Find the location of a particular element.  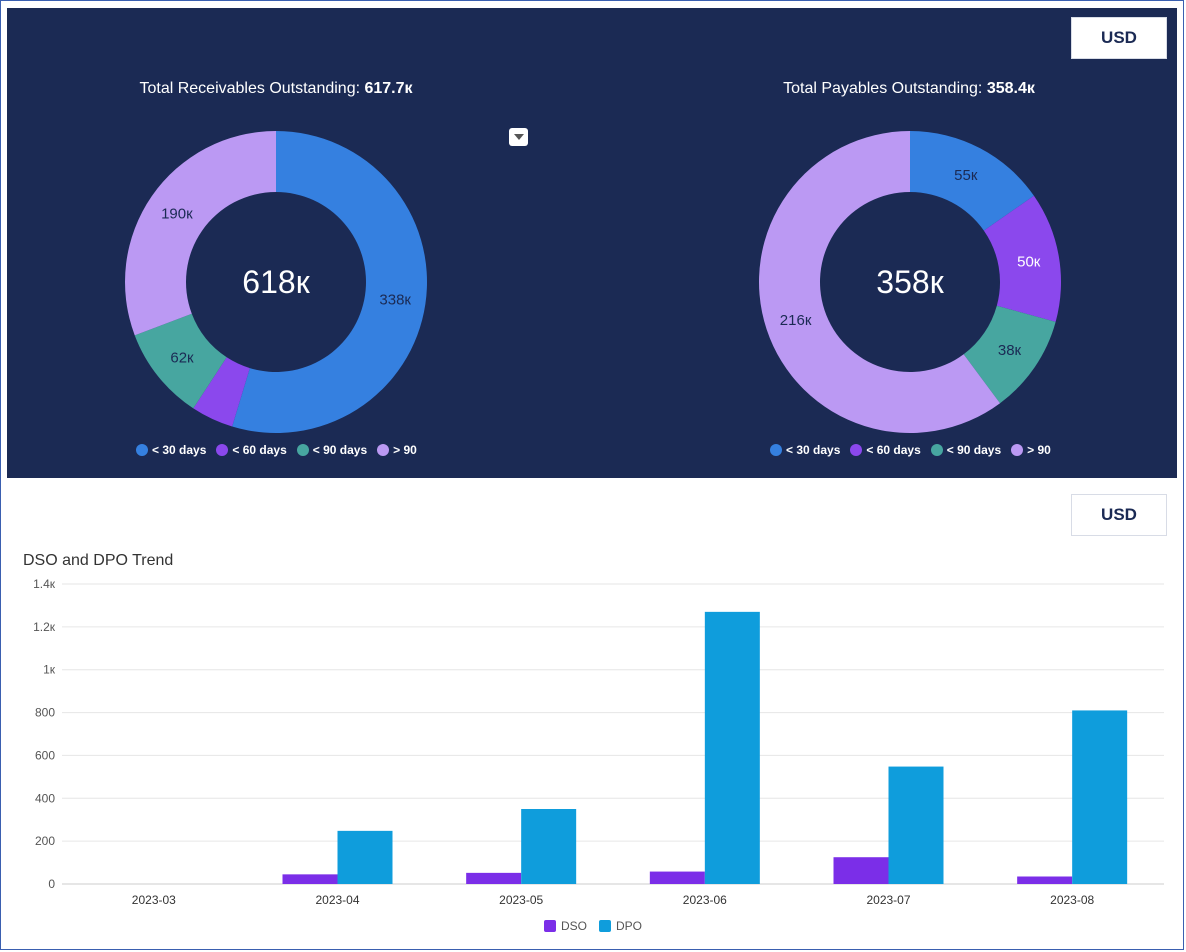

receivables-legend-item-0: < 30 days is located at coordinates (171, 450).